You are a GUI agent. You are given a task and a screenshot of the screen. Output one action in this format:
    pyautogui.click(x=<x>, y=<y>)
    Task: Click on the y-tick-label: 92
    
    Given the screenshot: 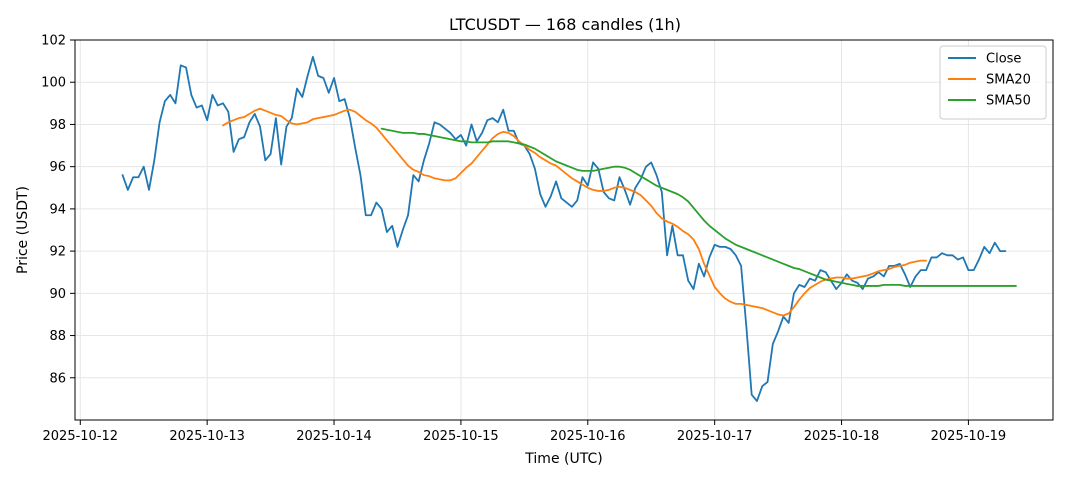 What is the action you would take?
    pyautogui.click(x=57, y=252)
    